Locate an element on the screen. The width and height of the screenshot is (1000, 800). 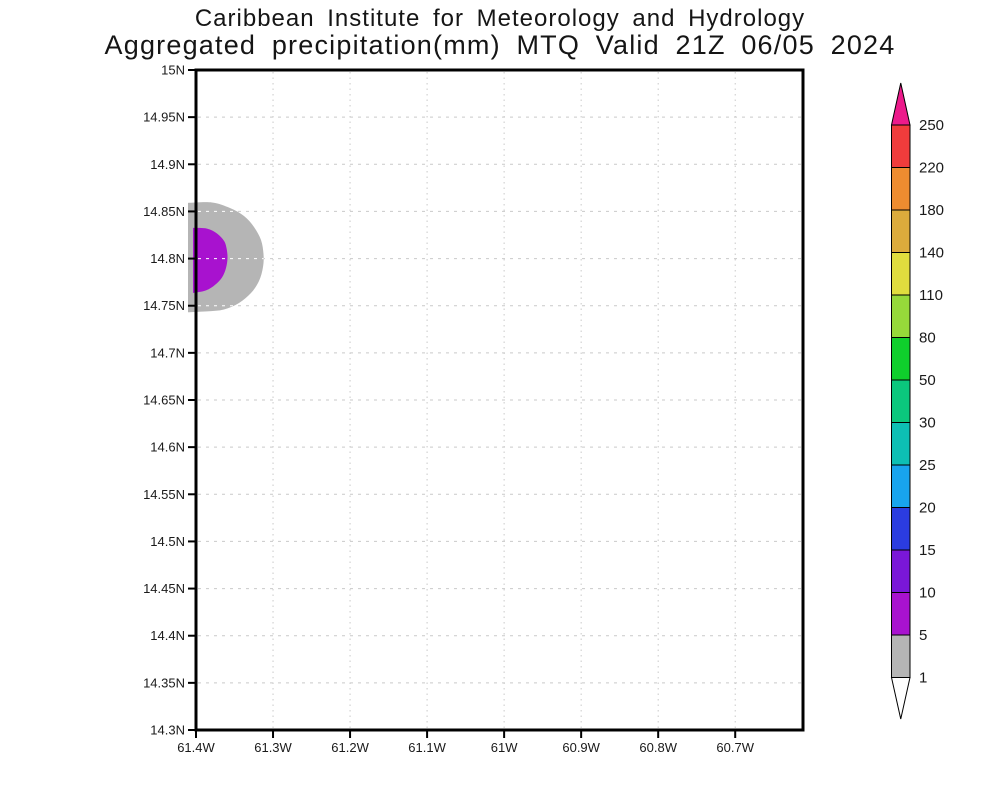
lat-tick-label: 15N is located at coordinates (173, 70).